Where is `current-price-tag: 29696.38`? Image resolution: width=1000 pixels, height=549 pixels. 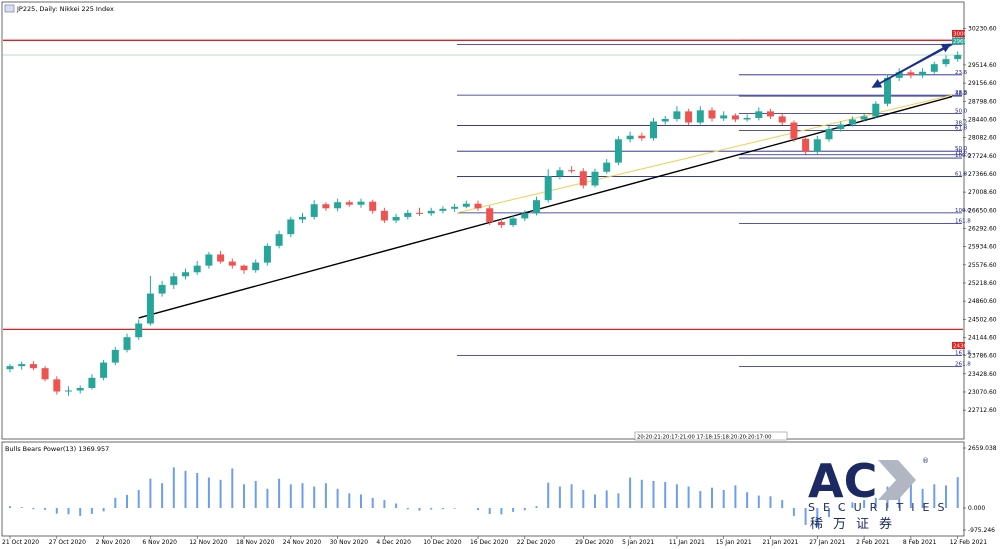 current-price-tag: 29696.38 is located at coordinates (966, 42).